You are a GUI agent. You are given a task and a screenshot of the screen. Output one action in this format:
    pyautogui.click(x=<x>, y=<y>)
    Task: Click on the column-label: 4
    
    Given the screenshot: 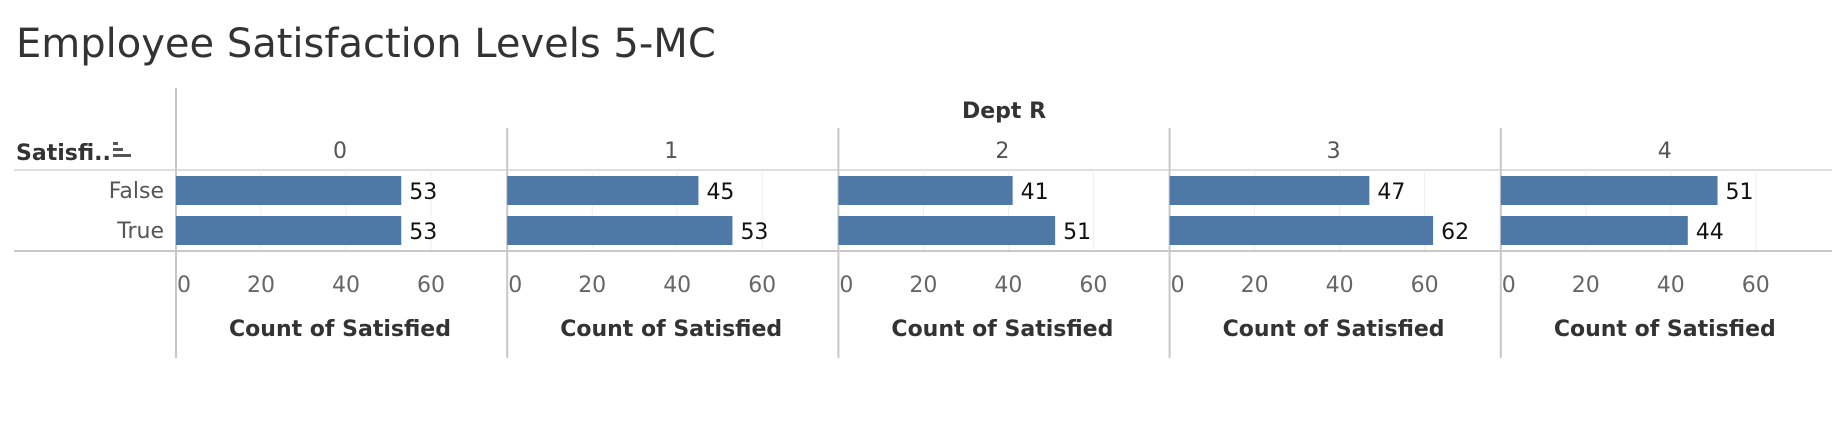 What is the action you would take?
    pyautogui.click(x=1665, y=151)
    